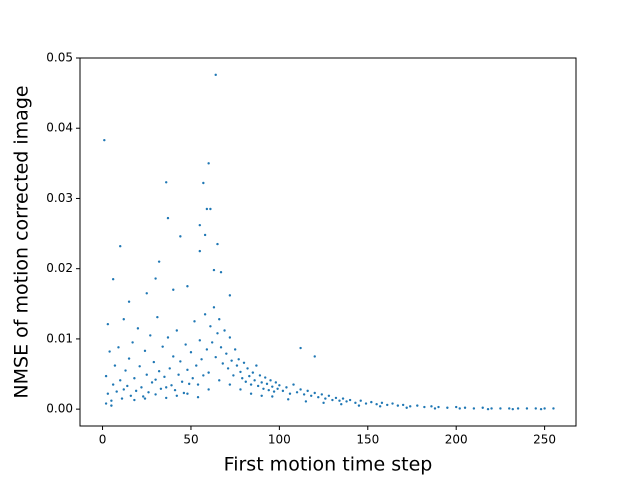  Describe the element at coordinates (59, 128) in the screenshot. I see `y-tick-label: 0.04` at that location.